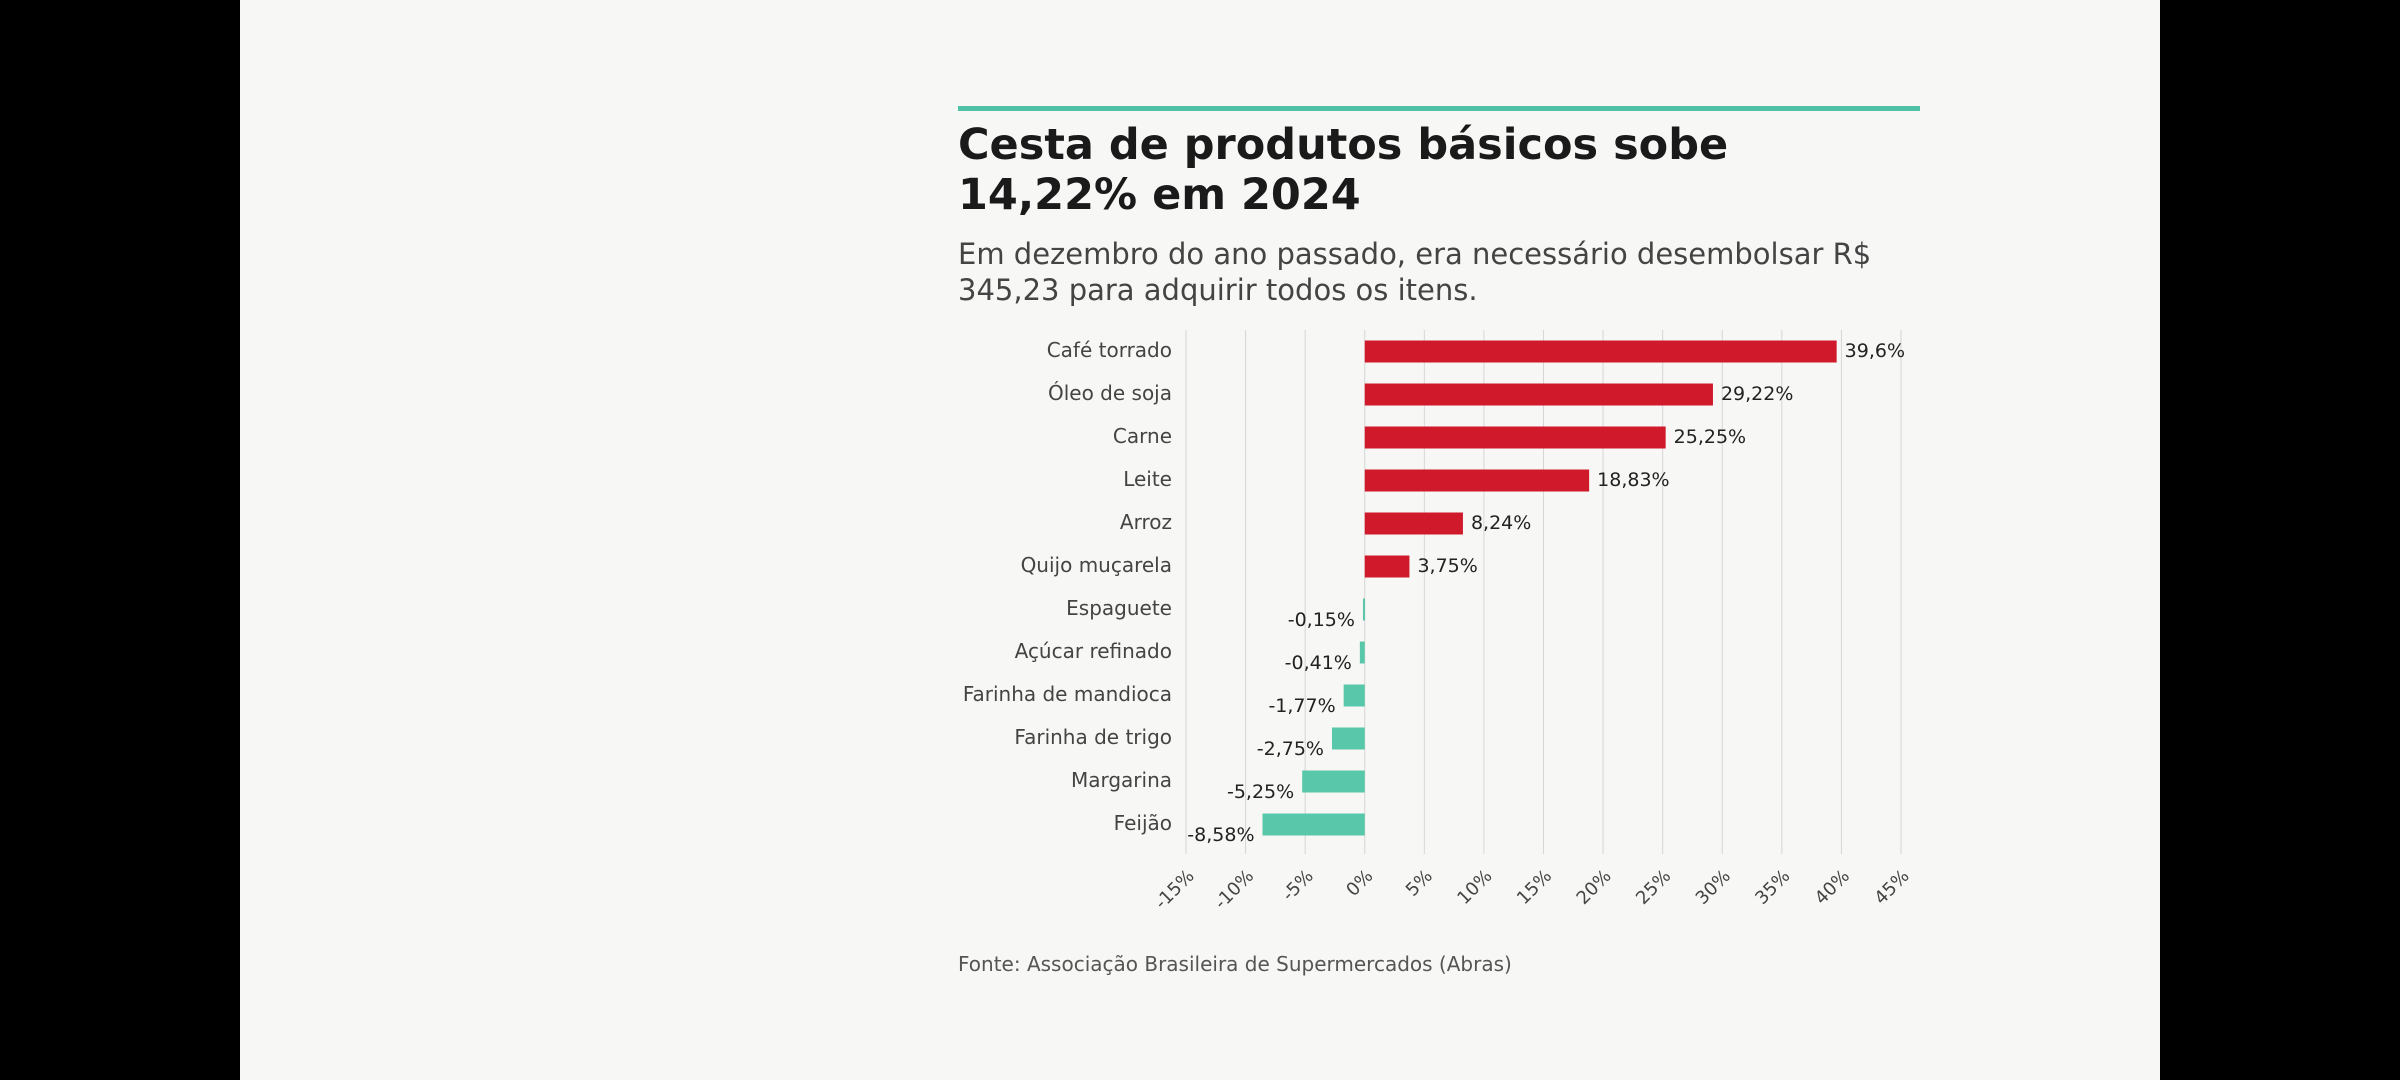 This screenshot has width=2400, height=1080. I want to click on value-label: 29,22%, so click(1757, 394).